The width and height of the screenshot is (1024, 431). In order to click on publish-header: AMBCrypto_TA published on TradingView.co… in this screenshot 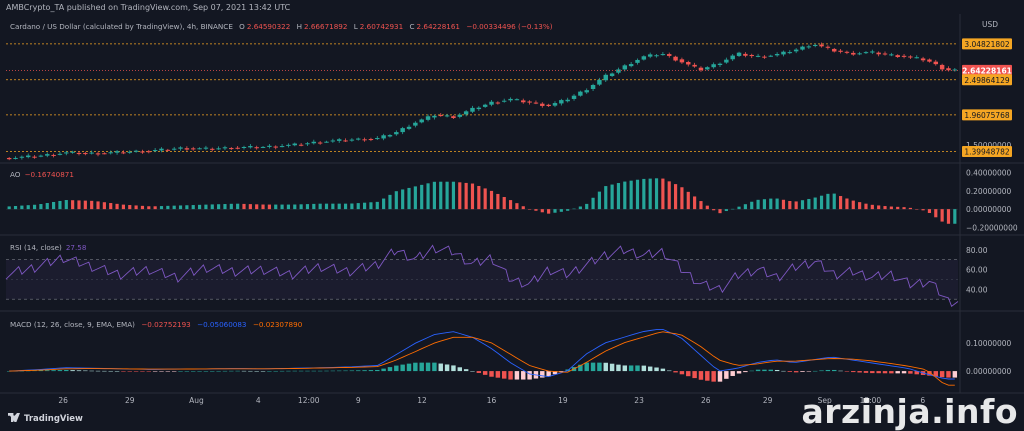, I will do `click(148, 7)`.